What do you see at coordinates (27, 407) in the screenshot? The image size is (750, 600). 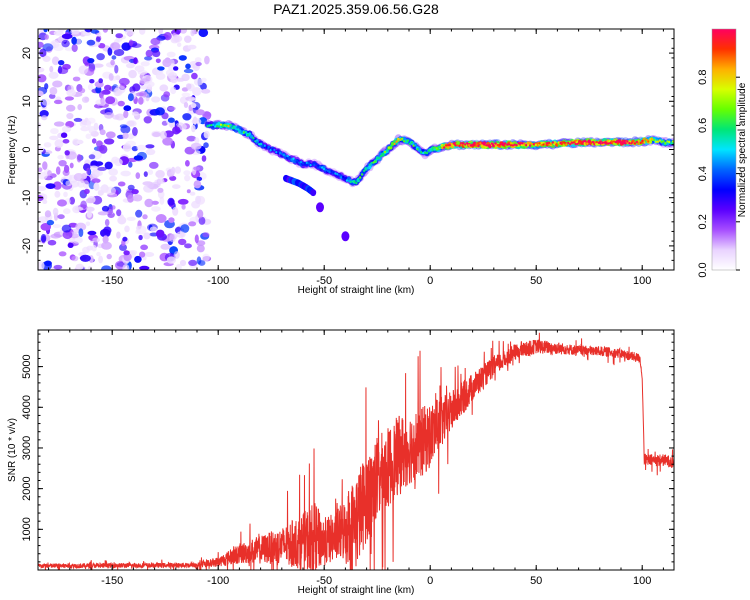 I see `y-tick-label: 4000` at bounding box center [27, 407].